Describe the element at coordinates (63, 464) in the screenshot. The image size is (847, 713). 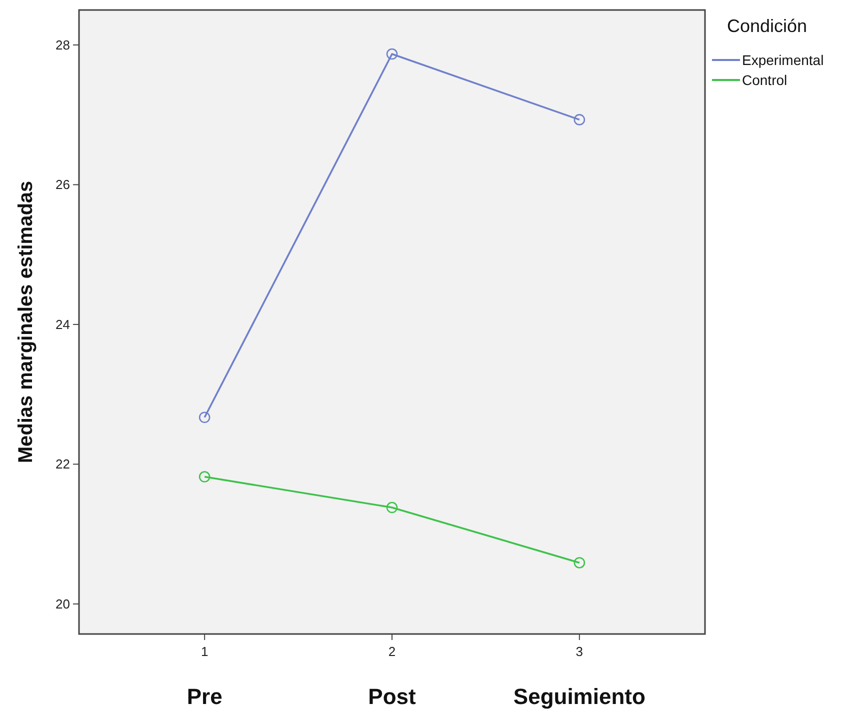
I see `y-tick-label: 22` at that location.